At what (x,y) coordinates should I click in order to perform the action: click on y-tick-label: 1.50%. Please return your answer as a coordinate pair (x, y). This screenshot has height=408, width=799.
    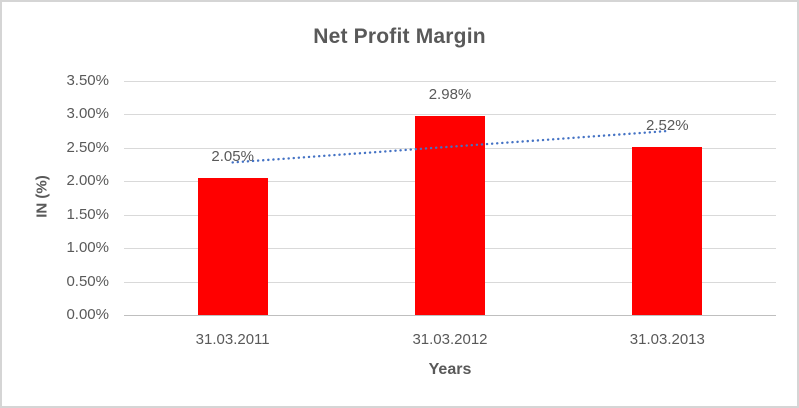
    Looking at the image, I should click on (87, 214).